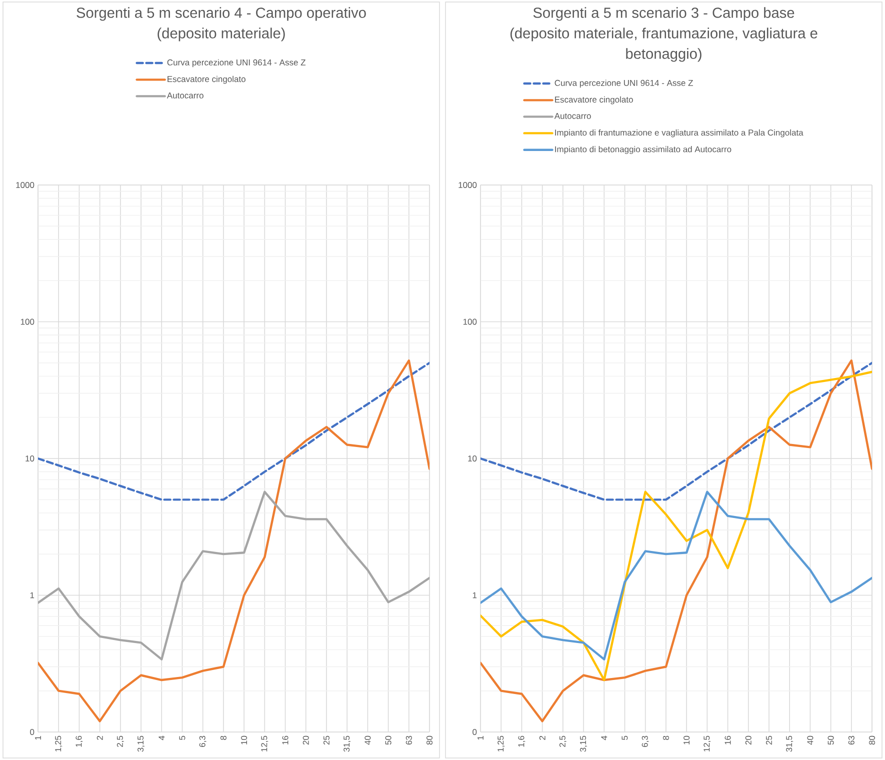 Image resolution: width=885 pixels, height=760 pixels. What do you see at coordinates (643, 150) in the screenshot?
I see `legend-label: Impianto di betonaggio assimilato ad Autocarro` at bounding box center [643, 150].